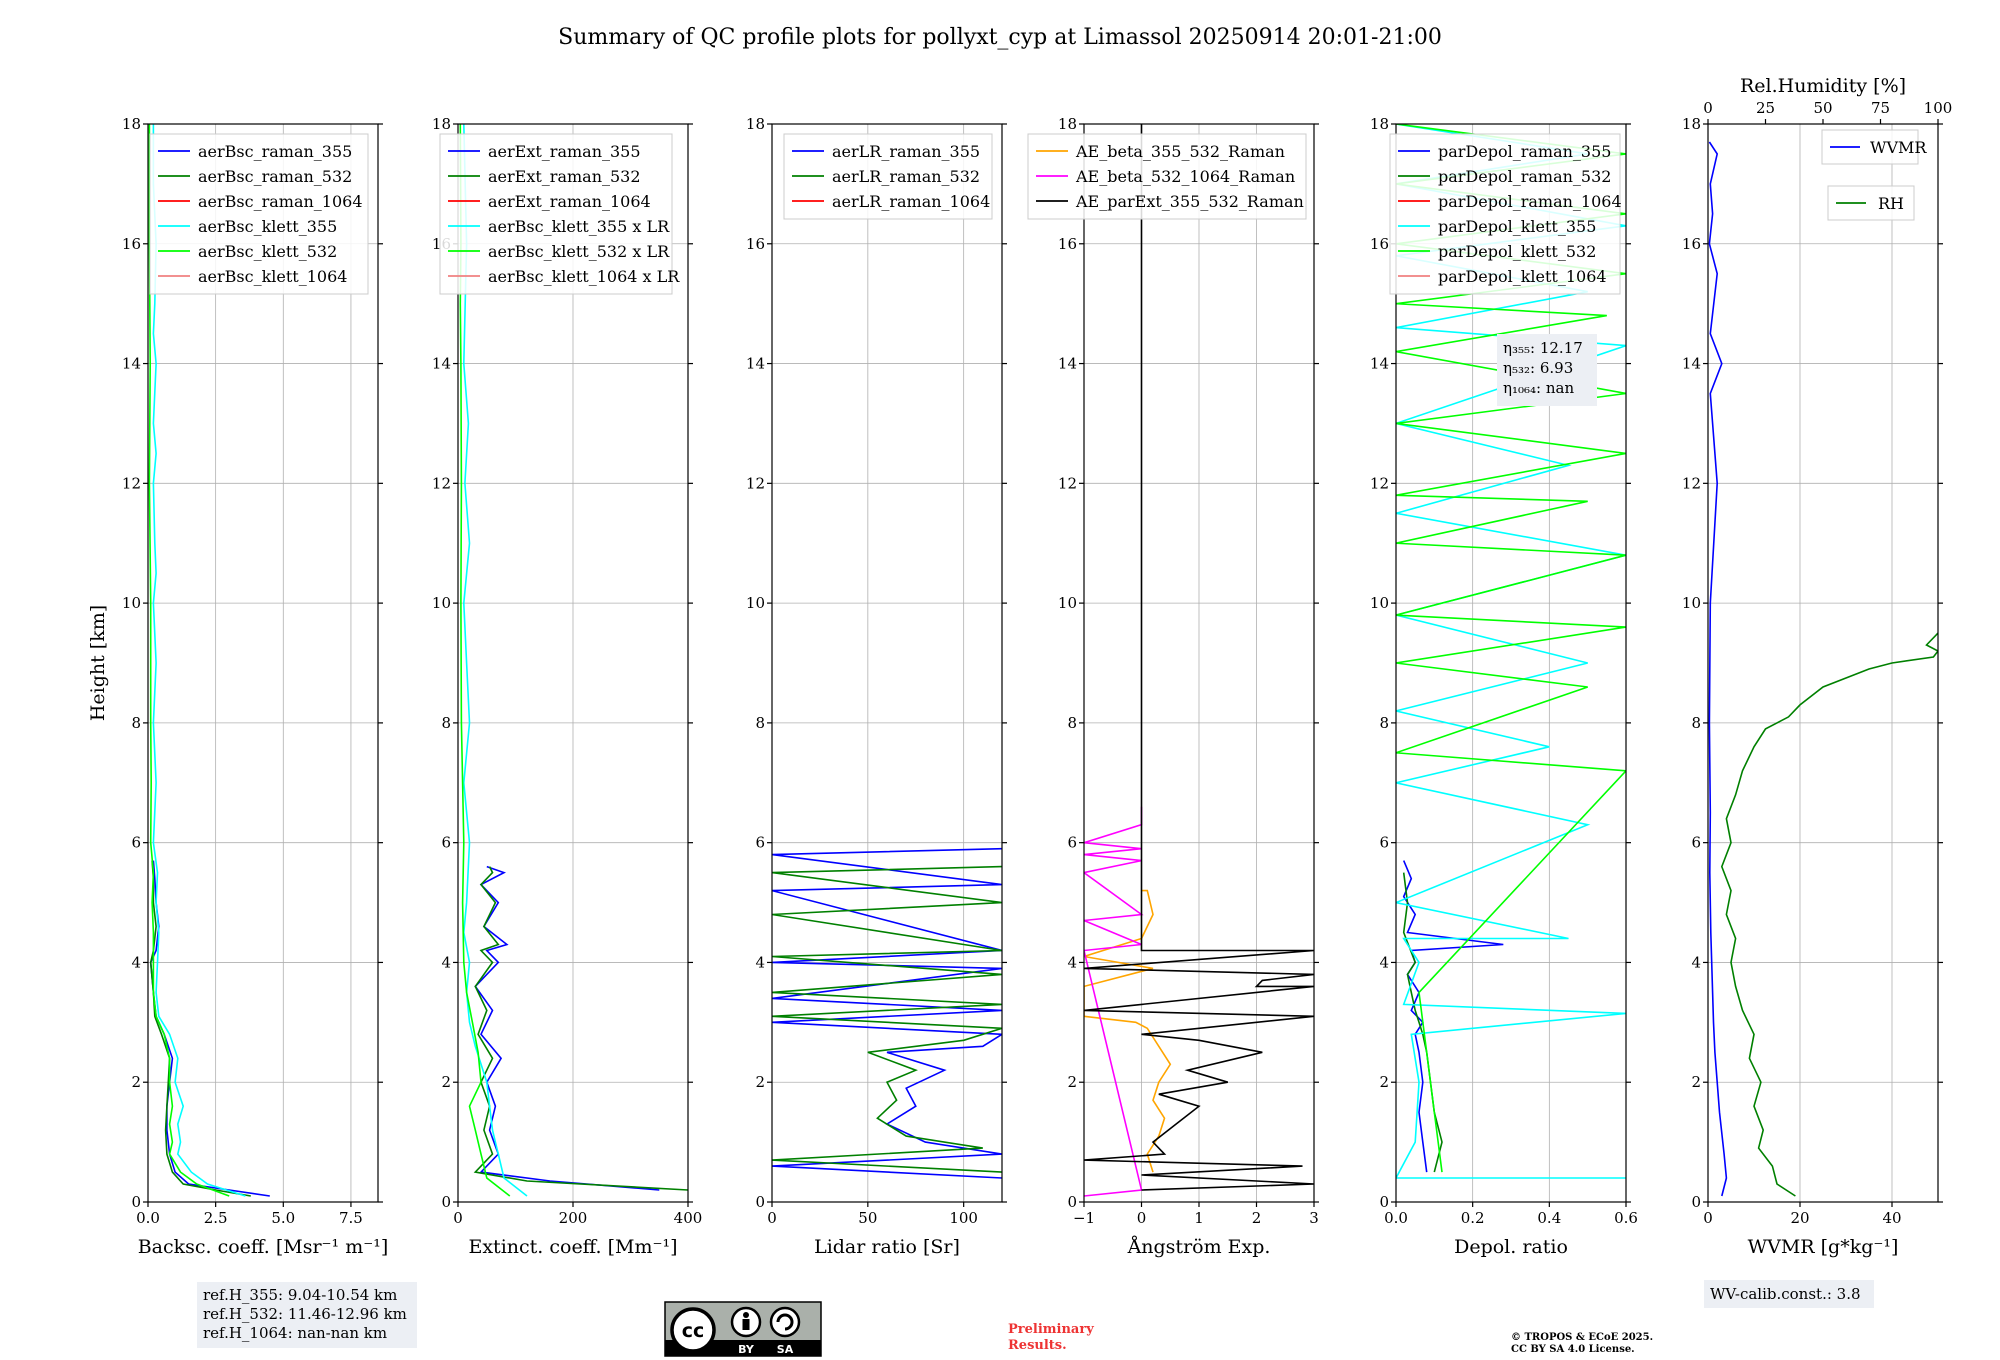  What do you see at coordinates (1822, 108) in the screenshot?
I see `x2-tick-label: 50` at bounding box center [1822, 108].